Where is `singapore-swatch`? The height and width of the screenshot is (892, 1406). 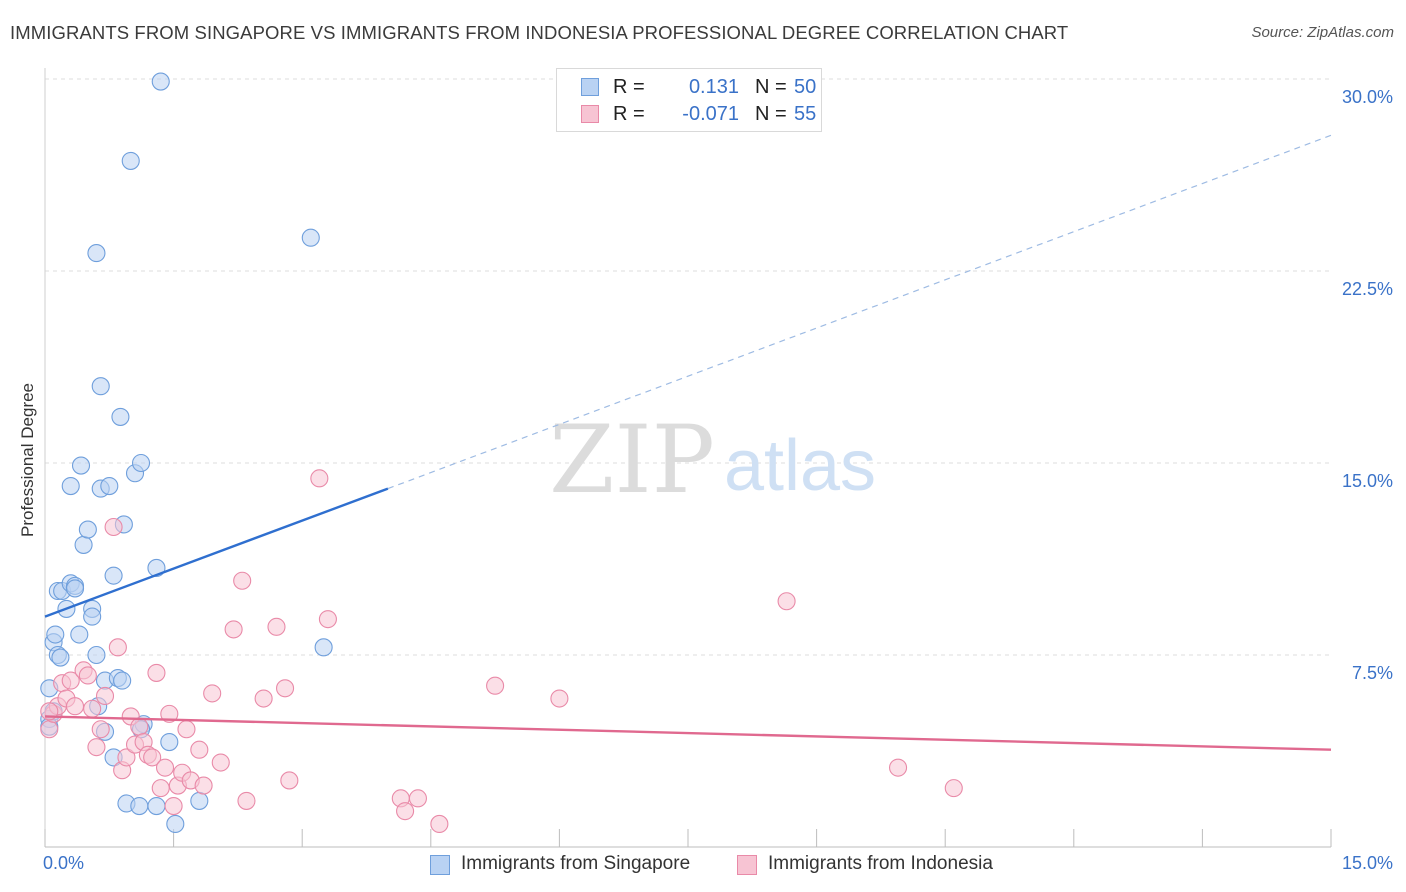 singapore-swatch is located at coordinates (590, 87).